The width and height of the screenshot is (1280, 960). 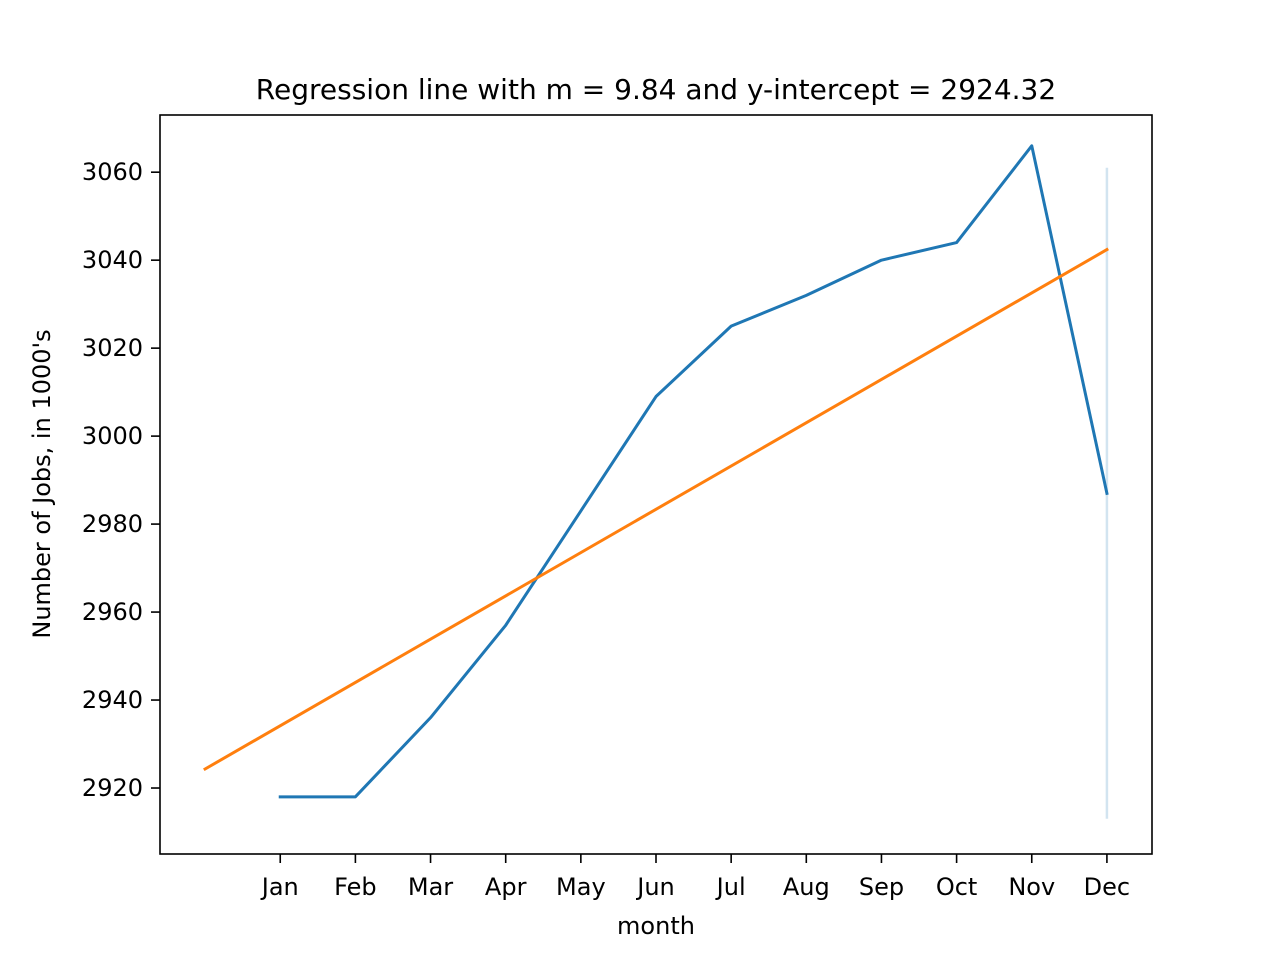 I want to click on y-tick-label: 3040, so click(x=112, y=260).